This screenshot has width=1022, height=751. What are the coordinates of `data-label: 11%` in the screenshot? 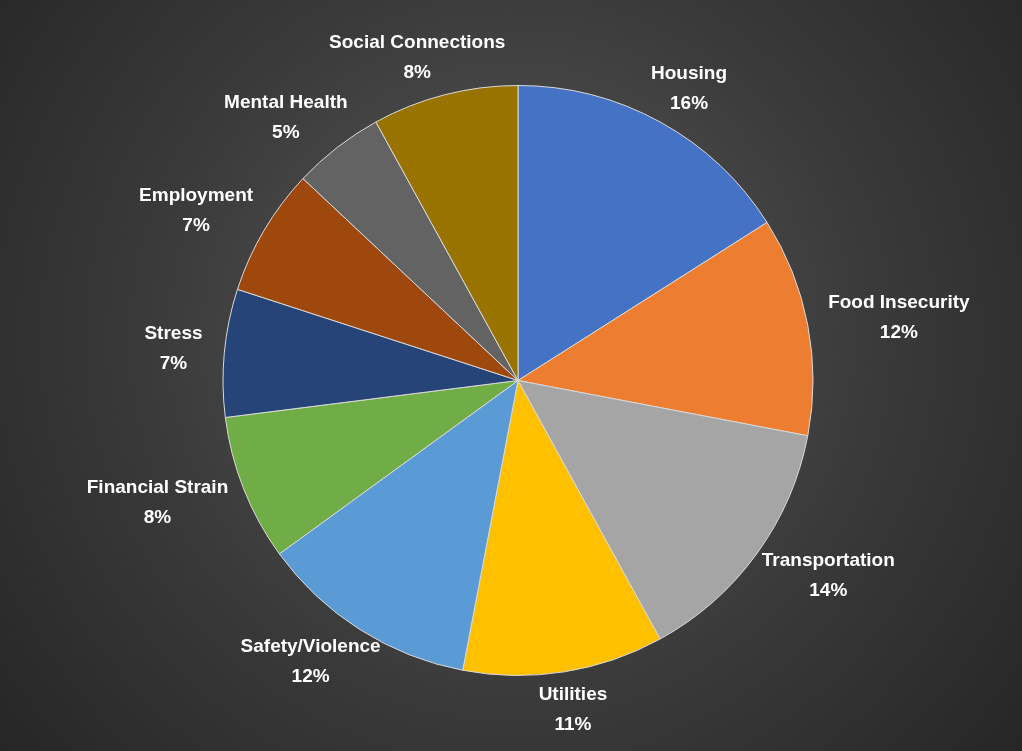 It's located at (573, 723).